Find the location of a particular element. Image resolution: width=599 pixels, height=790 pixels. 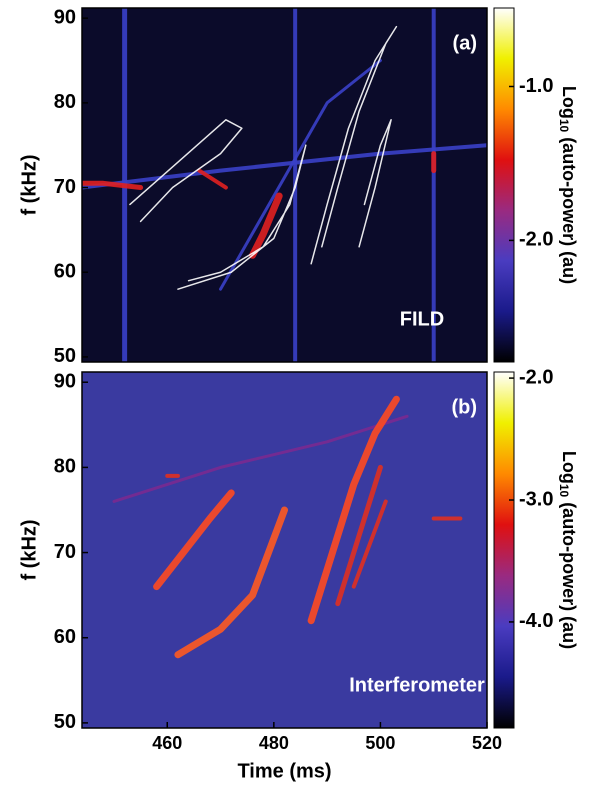

x-tick-label: 500 is located at coordinates (380, 743).